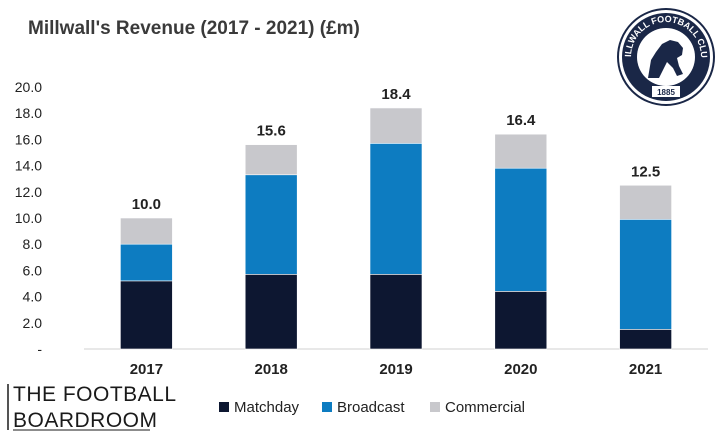 This screenshot has width=720, height=433. Describe the element at coordinates (146, 231) in the screenshot. I see `bar-commercial-2017` at that location.